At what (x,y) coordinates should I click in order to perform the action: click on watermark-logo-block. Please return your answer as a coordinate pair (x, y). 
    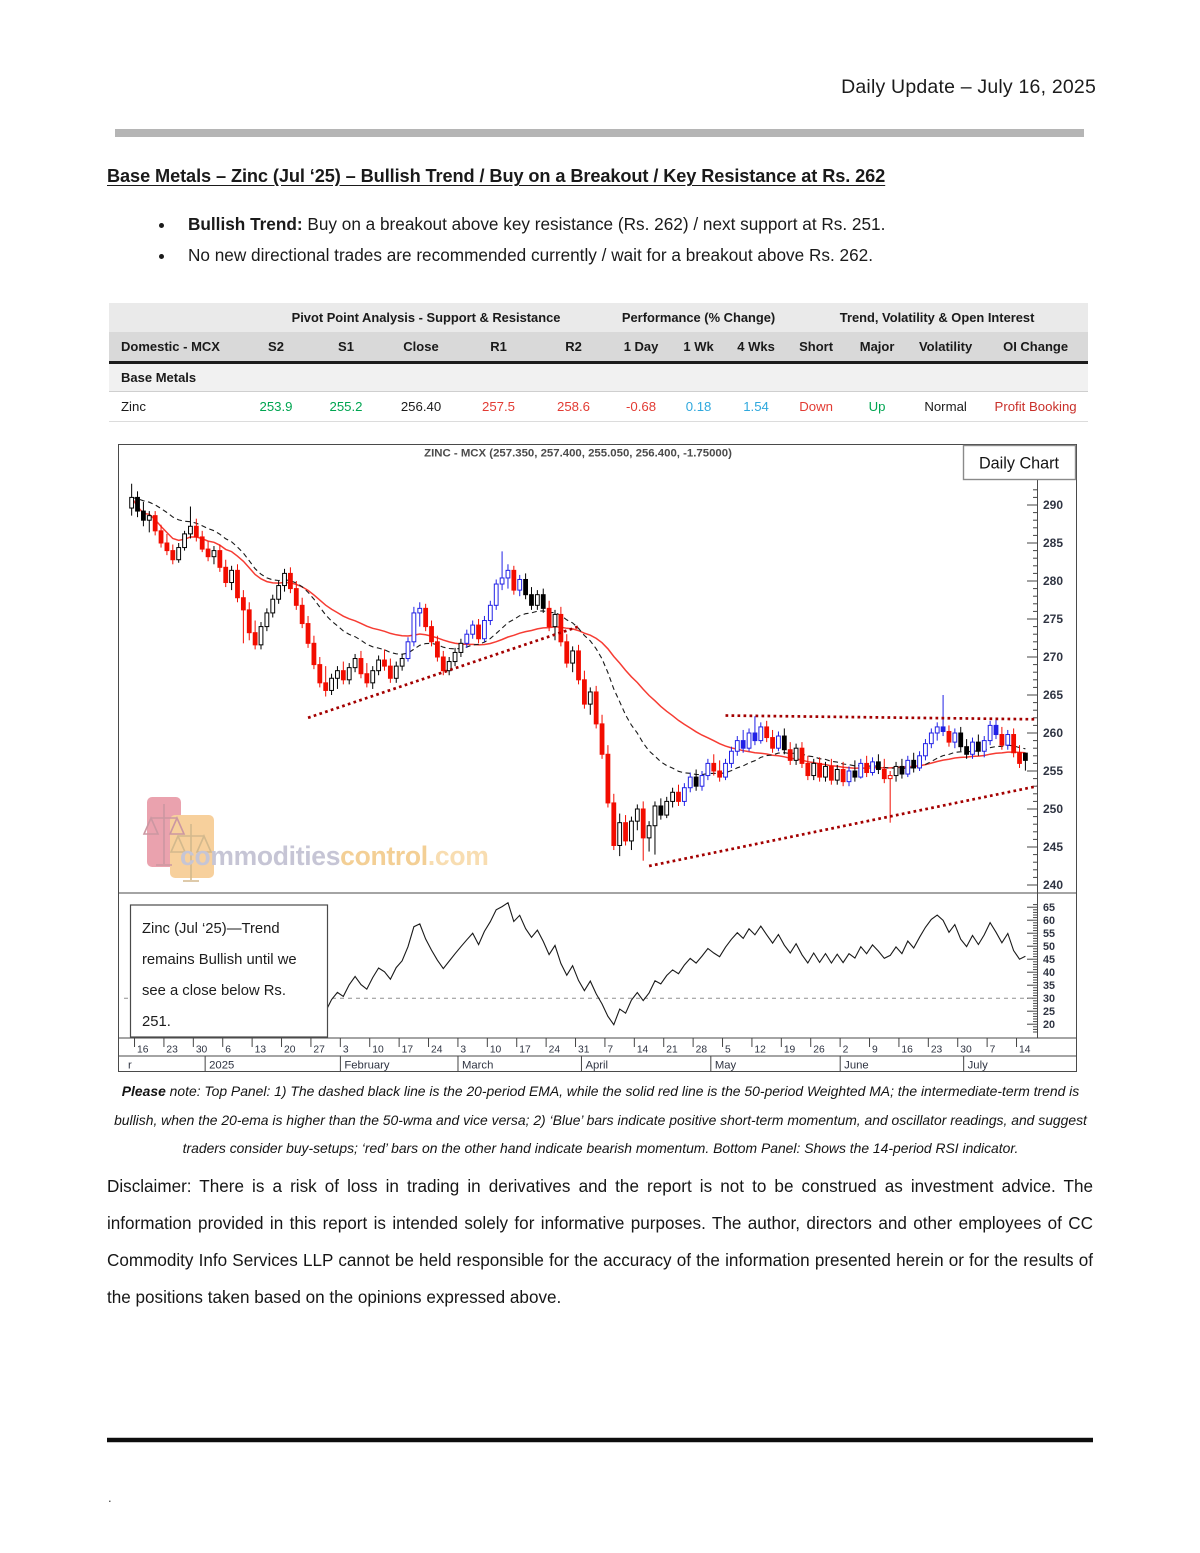
    Looking at the image, I should click on (192, 846).